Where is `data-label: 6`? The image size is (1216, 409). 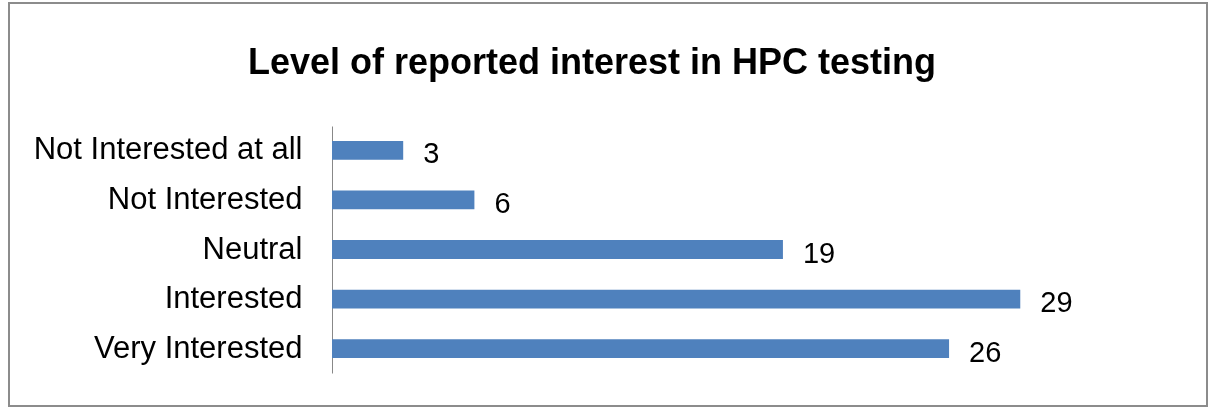 data-label: 6 is located at coordinates (502, 202).